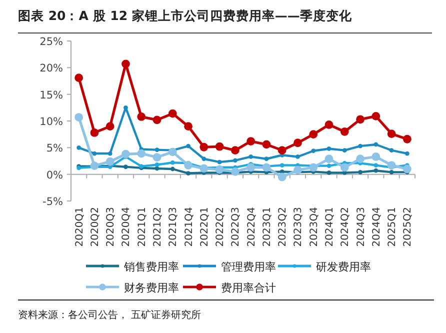  What do you see at coordinates (298, 227) in the screenshot?
I see `x-tick-label: 2023Q3` at bounding box center [298, 227].